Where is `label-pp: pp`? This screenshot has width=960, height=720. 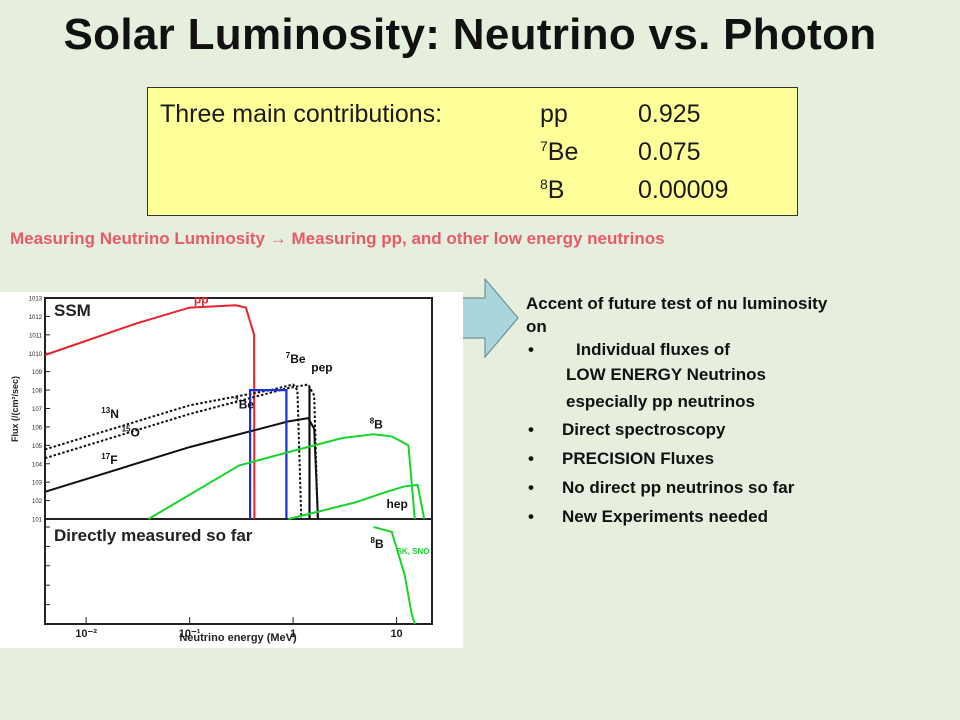
label-pp: pp is located at coordinates (201, 300).